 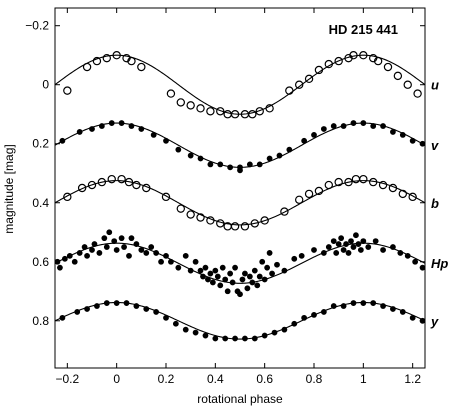 I want to click on series-label-u: u, so click(x=435, y=85).